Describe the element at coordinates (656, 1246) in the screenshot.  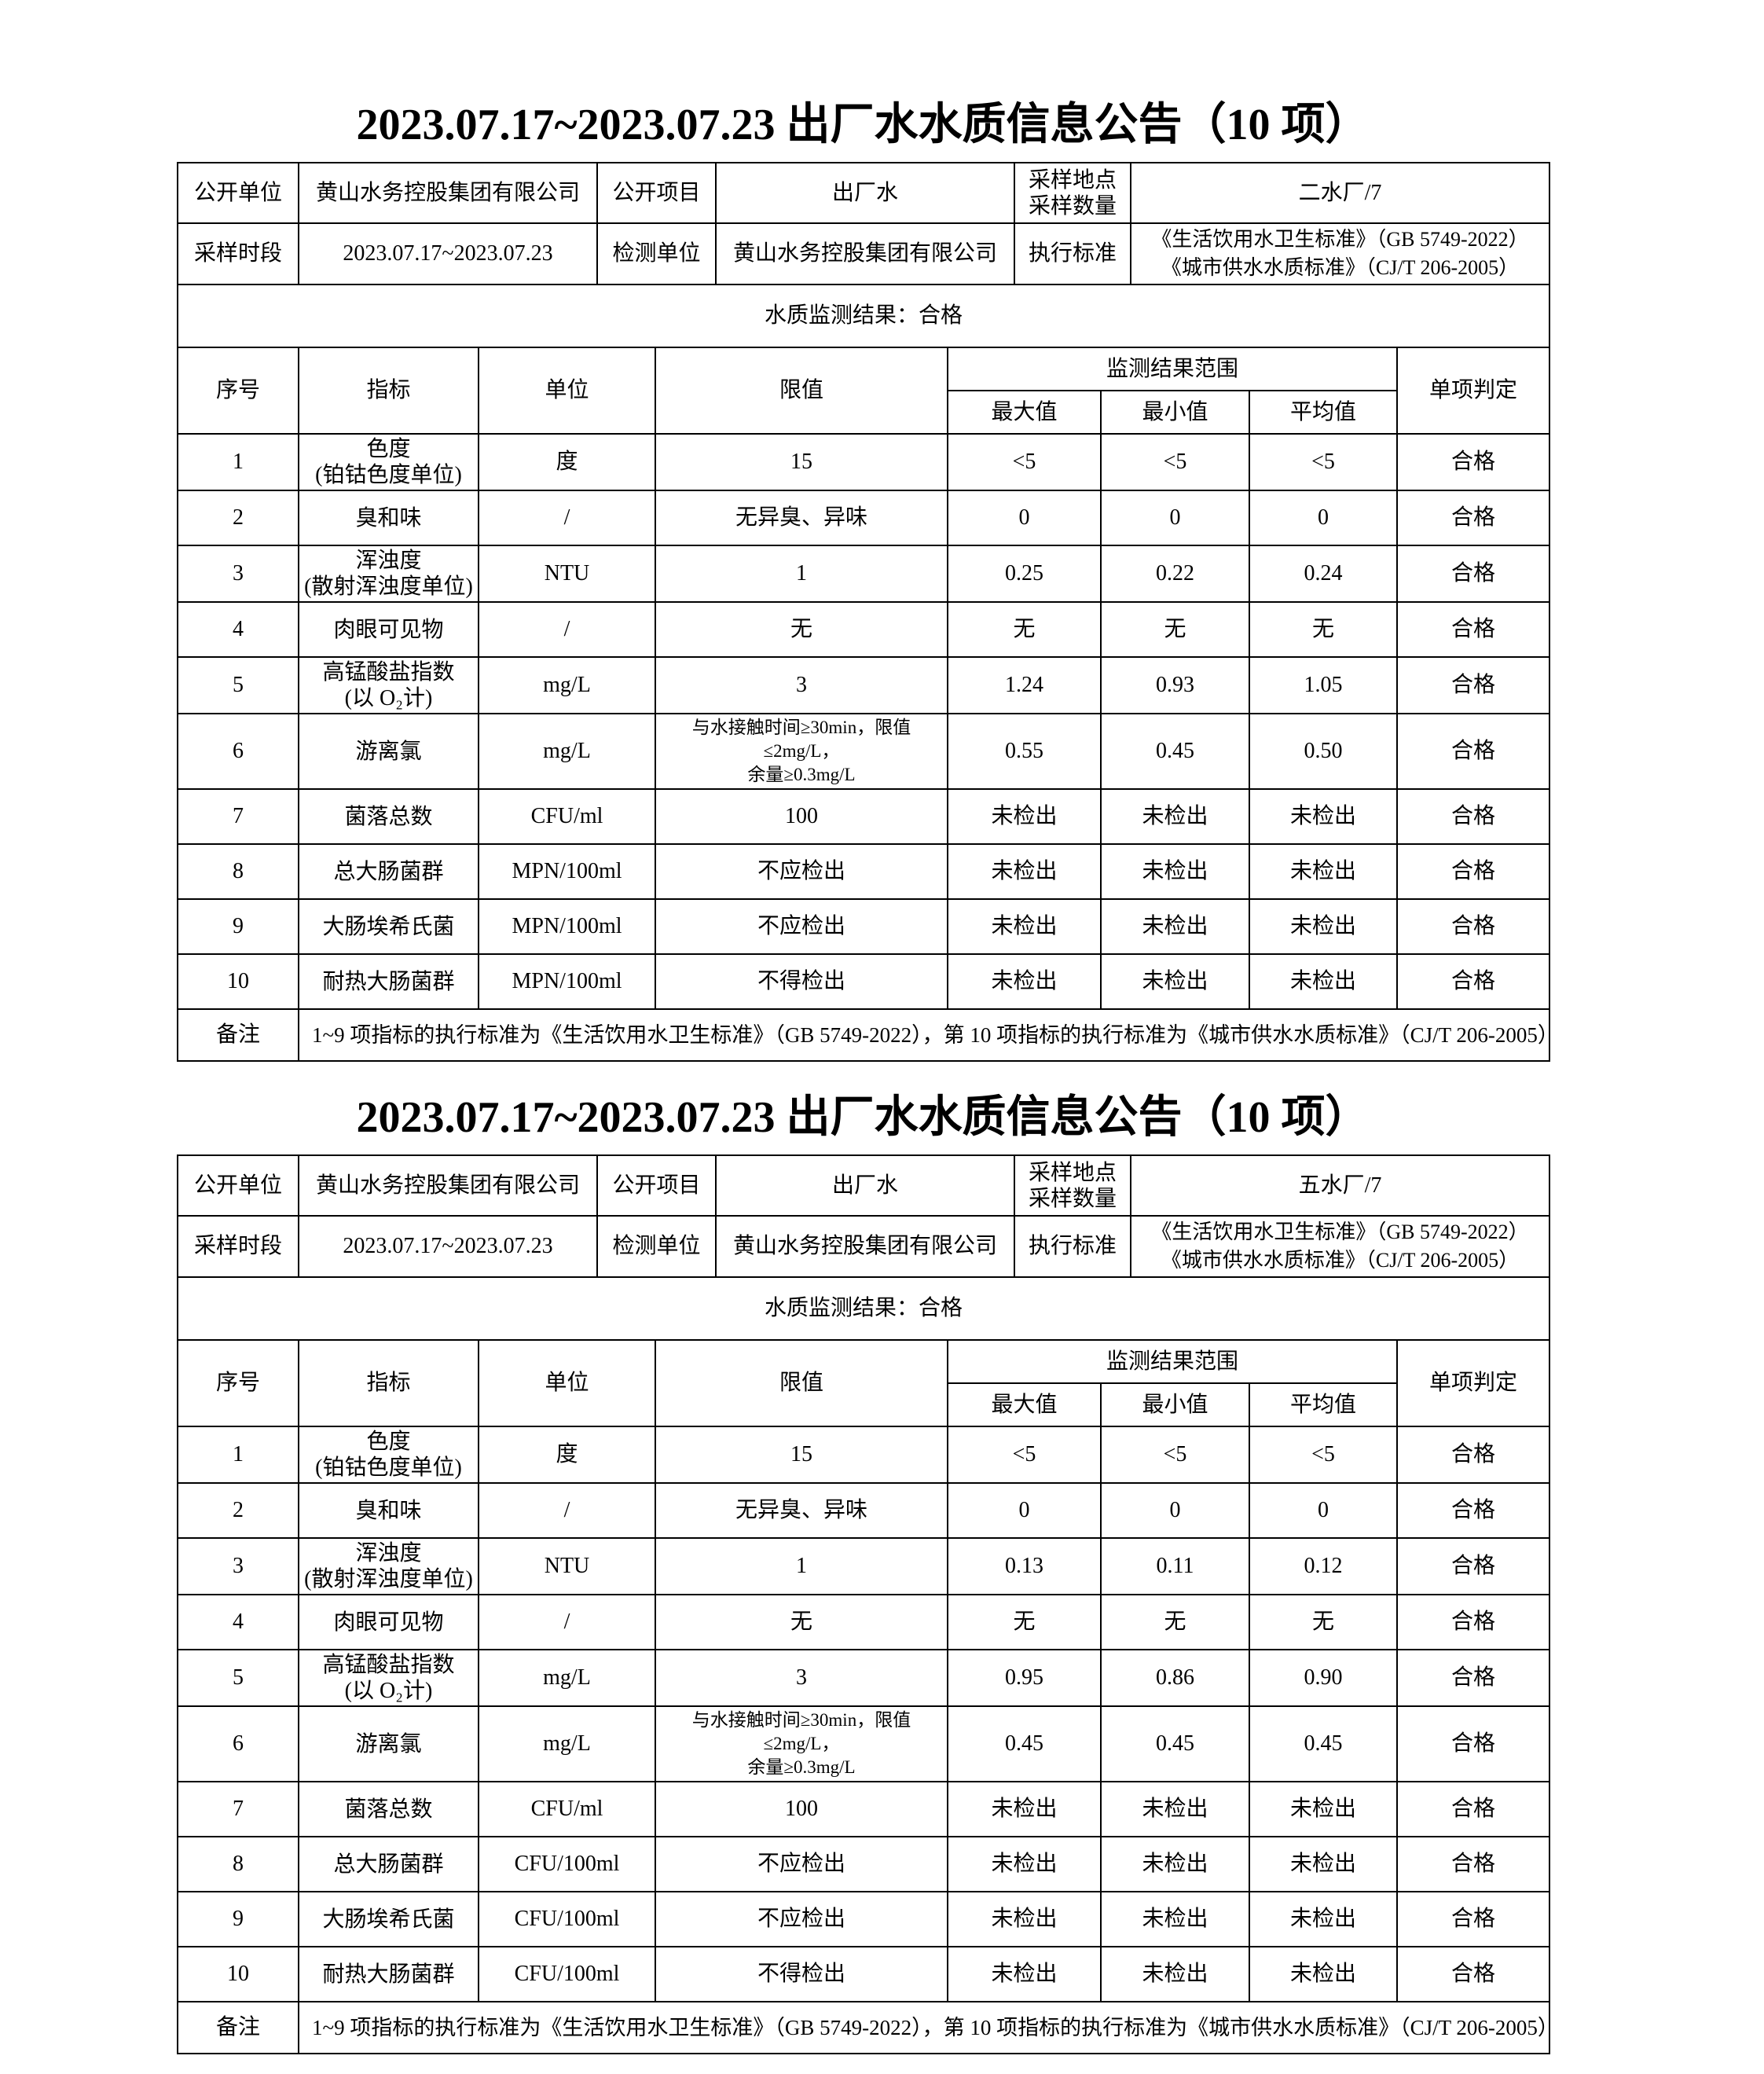
I see `lab-label: 检测单位` at that location.